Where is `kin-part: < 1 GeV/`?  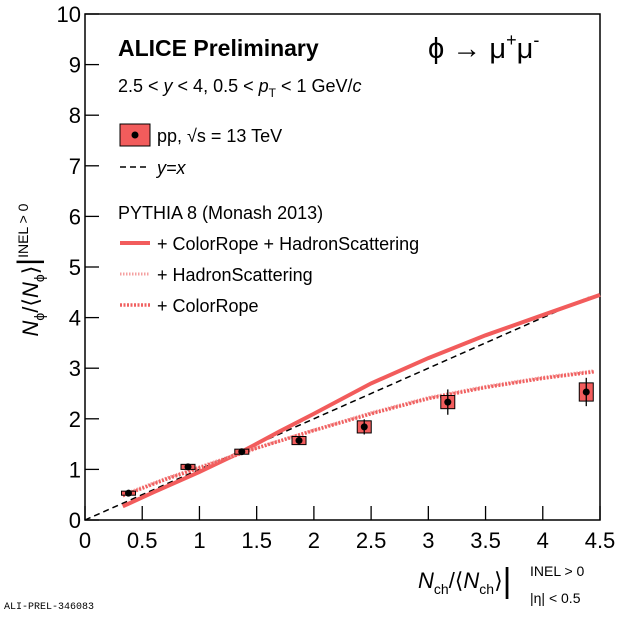
kin-part: < 1 GeV/ is located at coordinates (314, 86).